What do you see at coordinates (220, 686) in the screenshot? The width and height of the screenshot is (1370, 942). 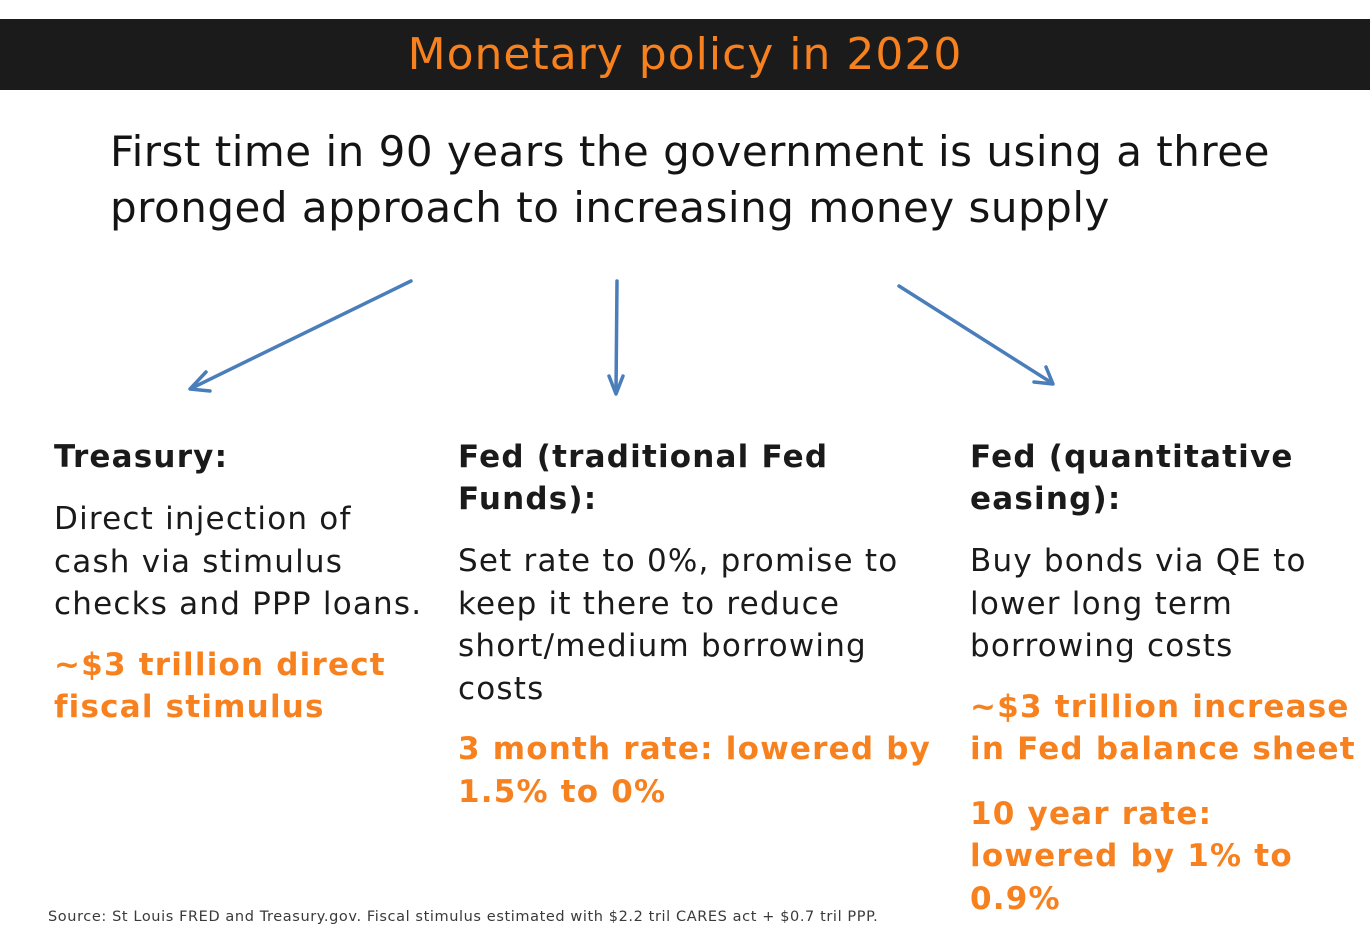 I see `column-highlight: ~$3 trillion direct fiscal stimulus` at bounding box center [220, 686].